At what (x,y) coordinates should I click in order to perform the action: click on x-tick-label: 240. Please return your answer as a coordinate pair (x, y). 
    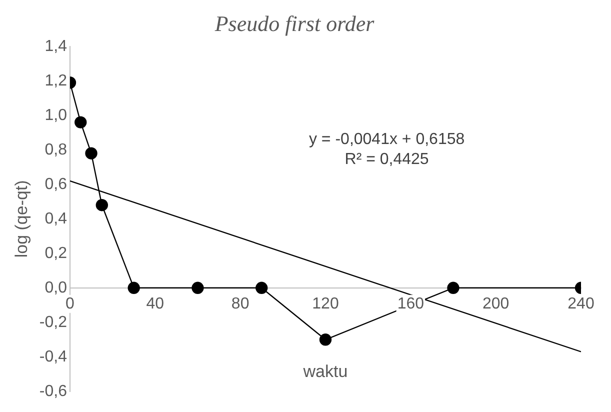
    Looking at the image, I should click on (581, 303).